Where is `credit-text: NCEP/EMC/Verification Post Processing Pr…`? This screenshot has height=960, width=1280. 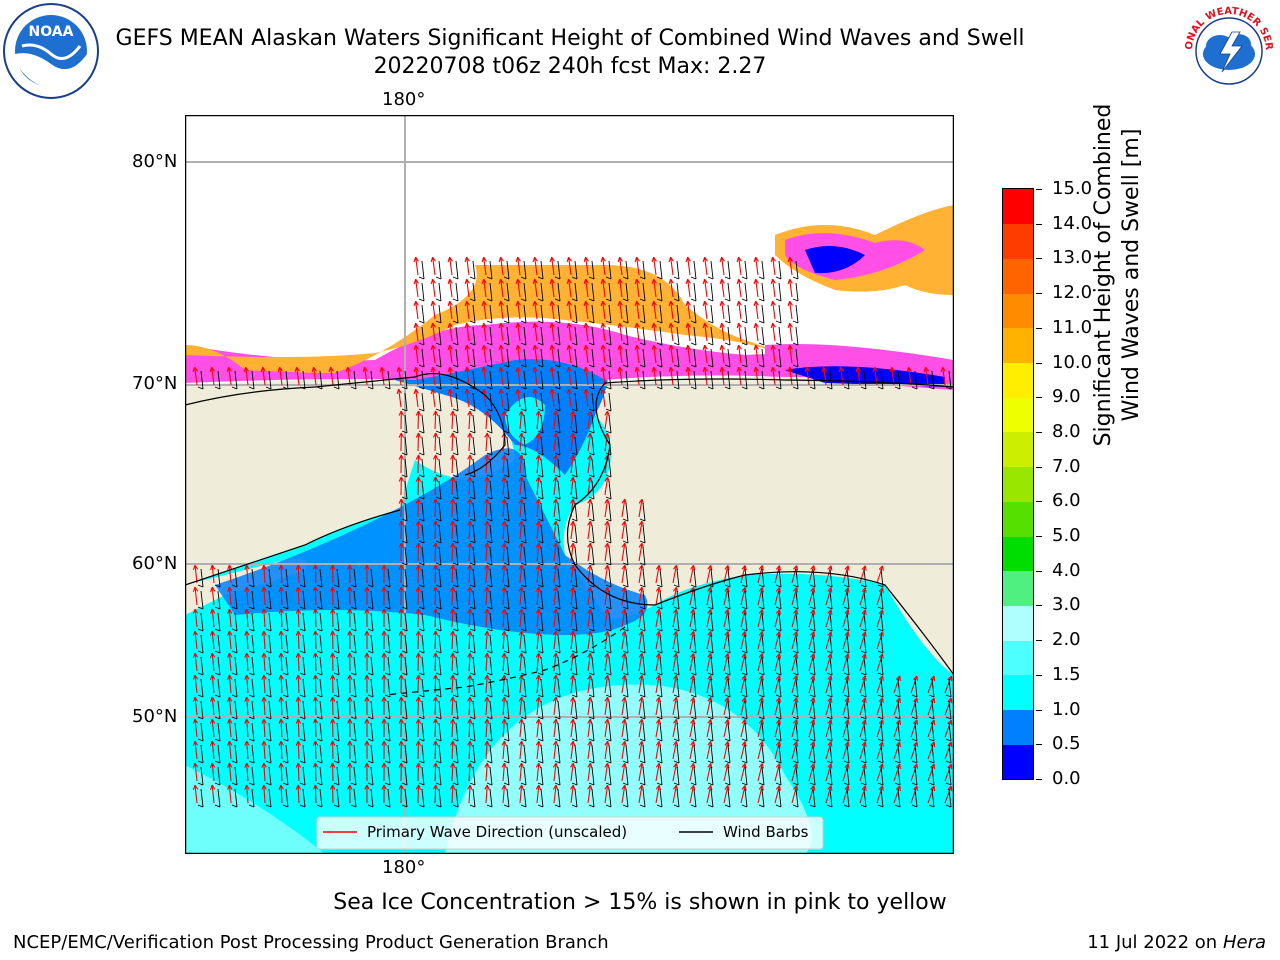 credit-text: NCEP/EMC/Verification Post Processing Pr… is located at coordinates (311, 942).